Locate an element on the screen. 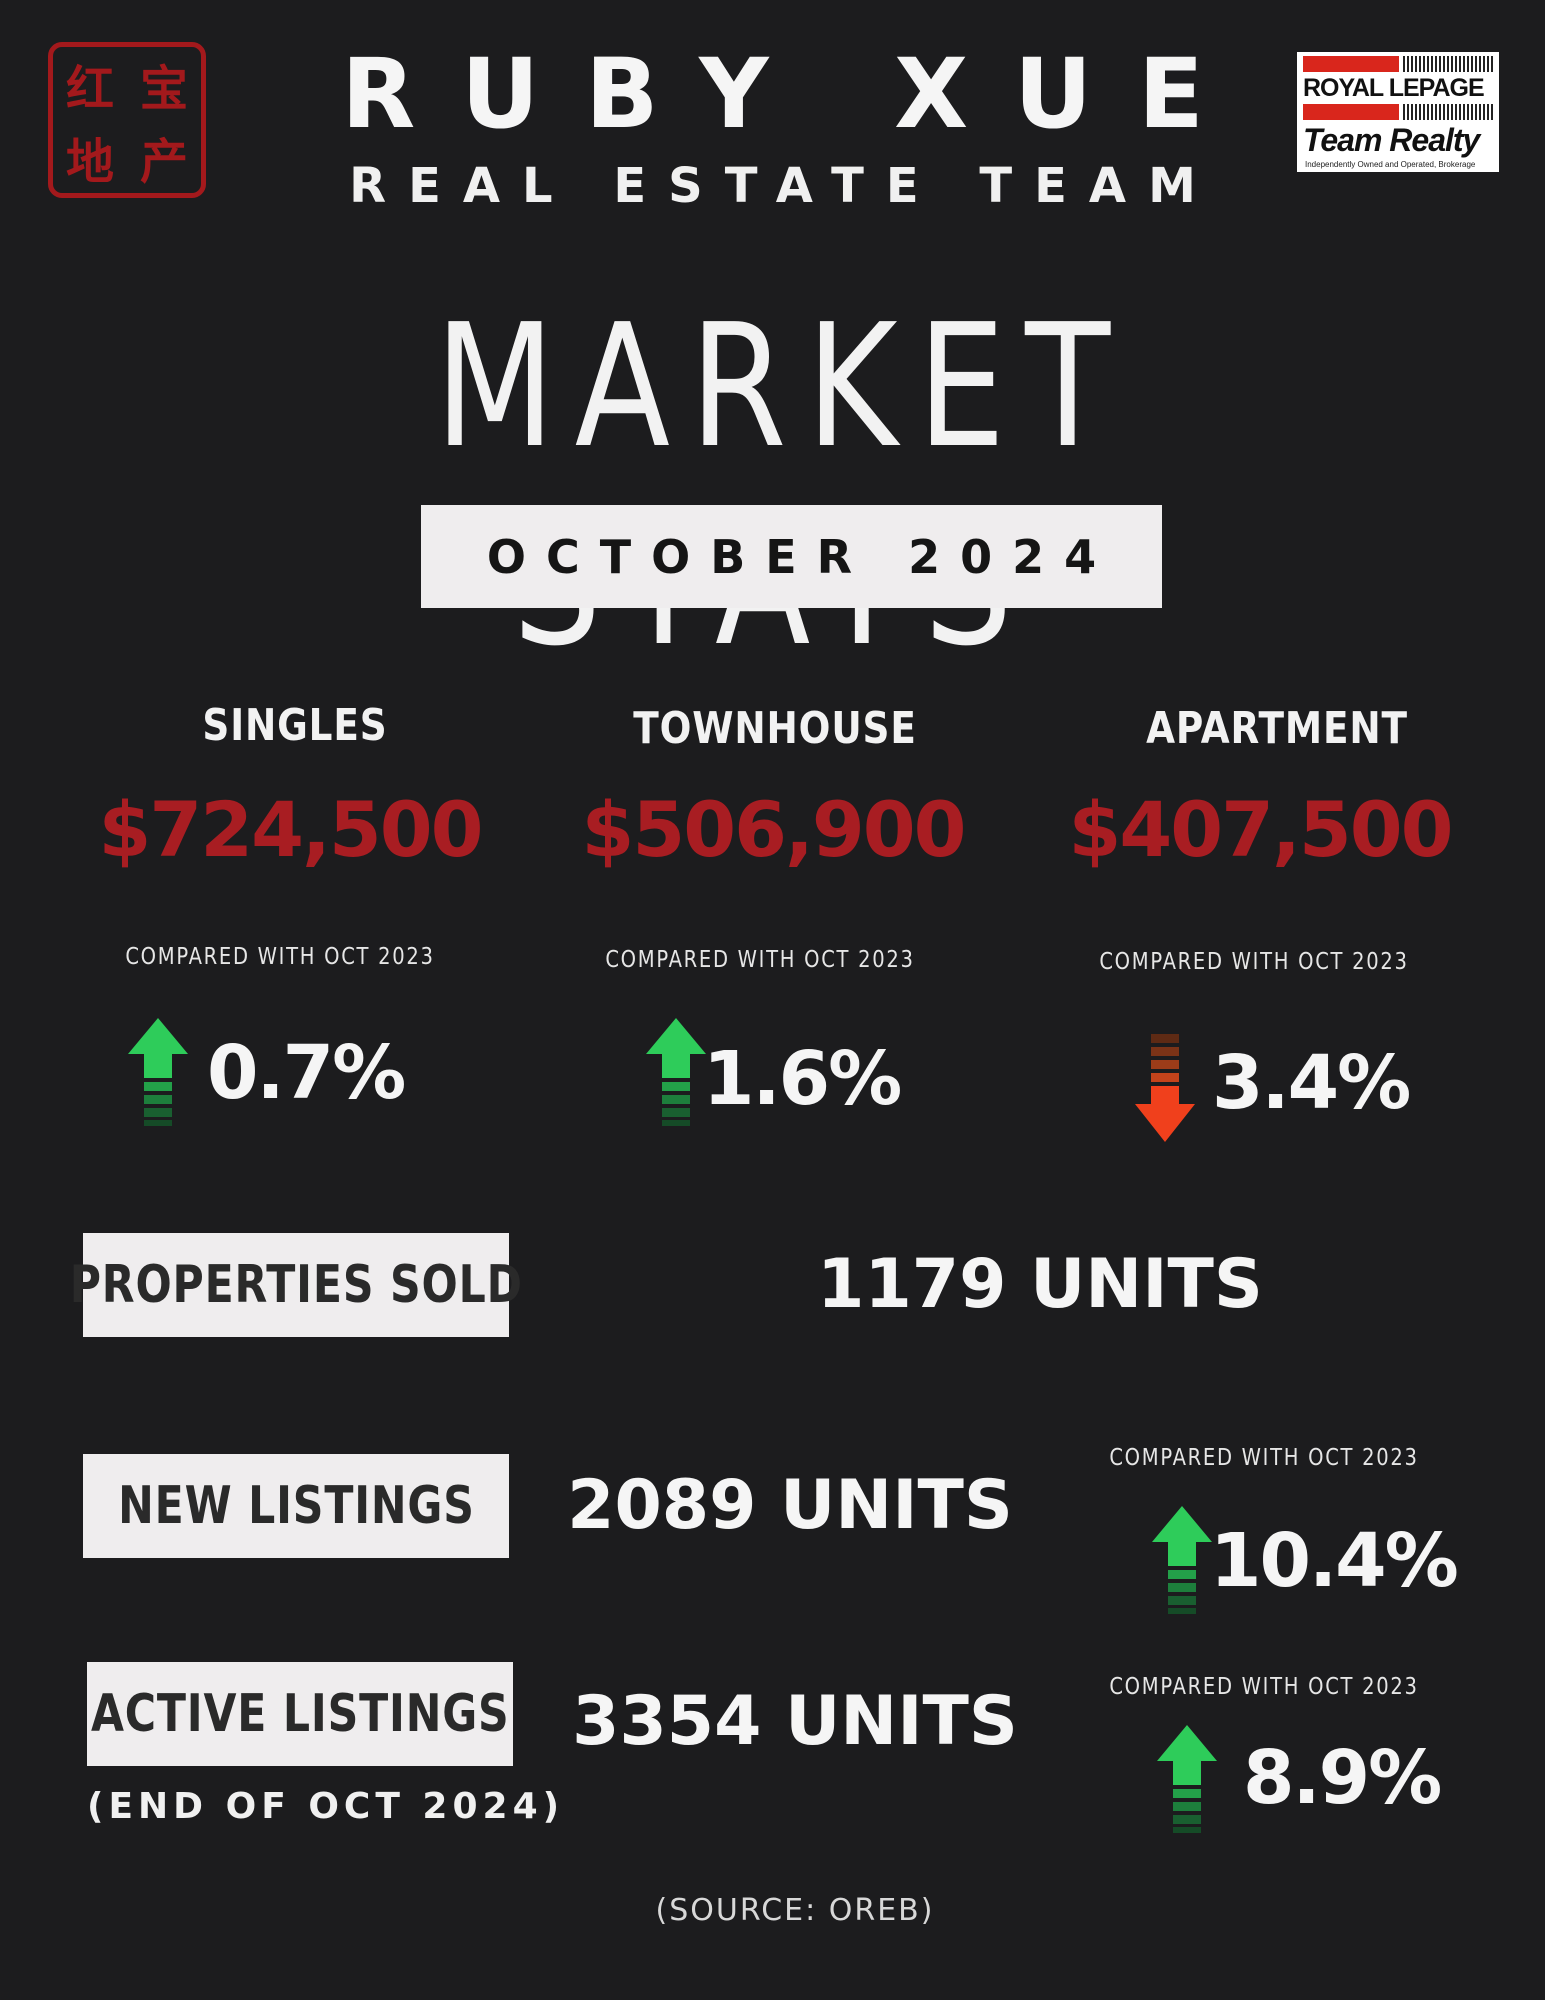  category-label: TOWNHOUSE is located at coordinates (775, 728).